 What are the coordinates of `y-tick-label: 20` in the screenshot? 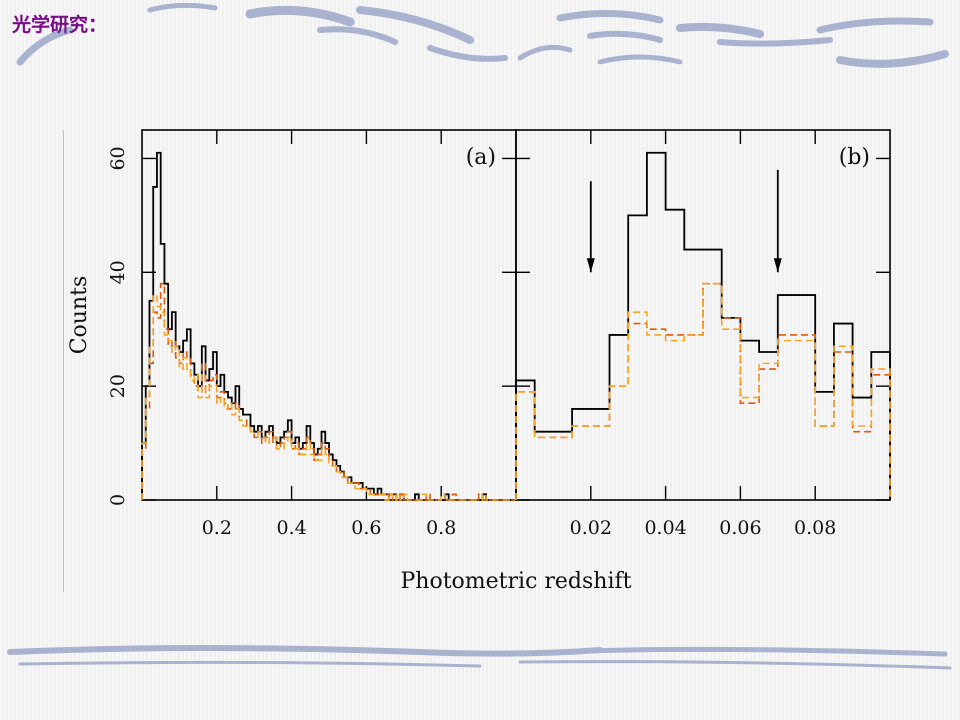 It's located at (118, 386).